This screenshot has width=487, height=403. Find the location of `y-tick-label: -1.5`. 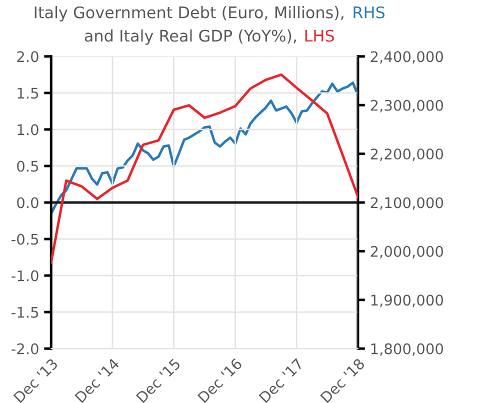

y-tick-label: -1.5 is located at coordinates (25, 312).